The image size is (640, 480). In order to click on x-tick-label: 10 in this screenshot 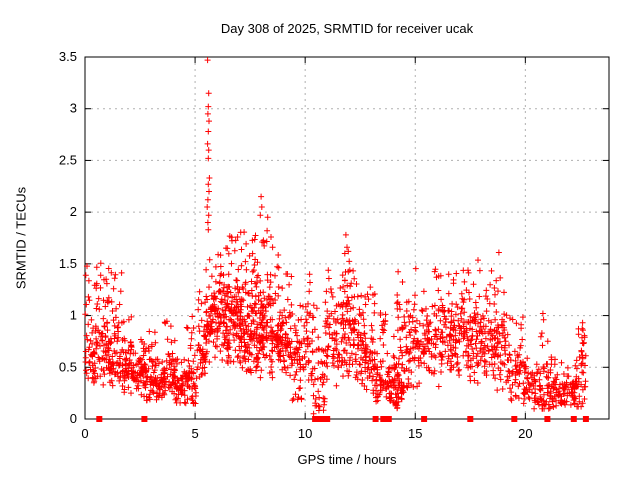, I will do `click(305, 433)`.